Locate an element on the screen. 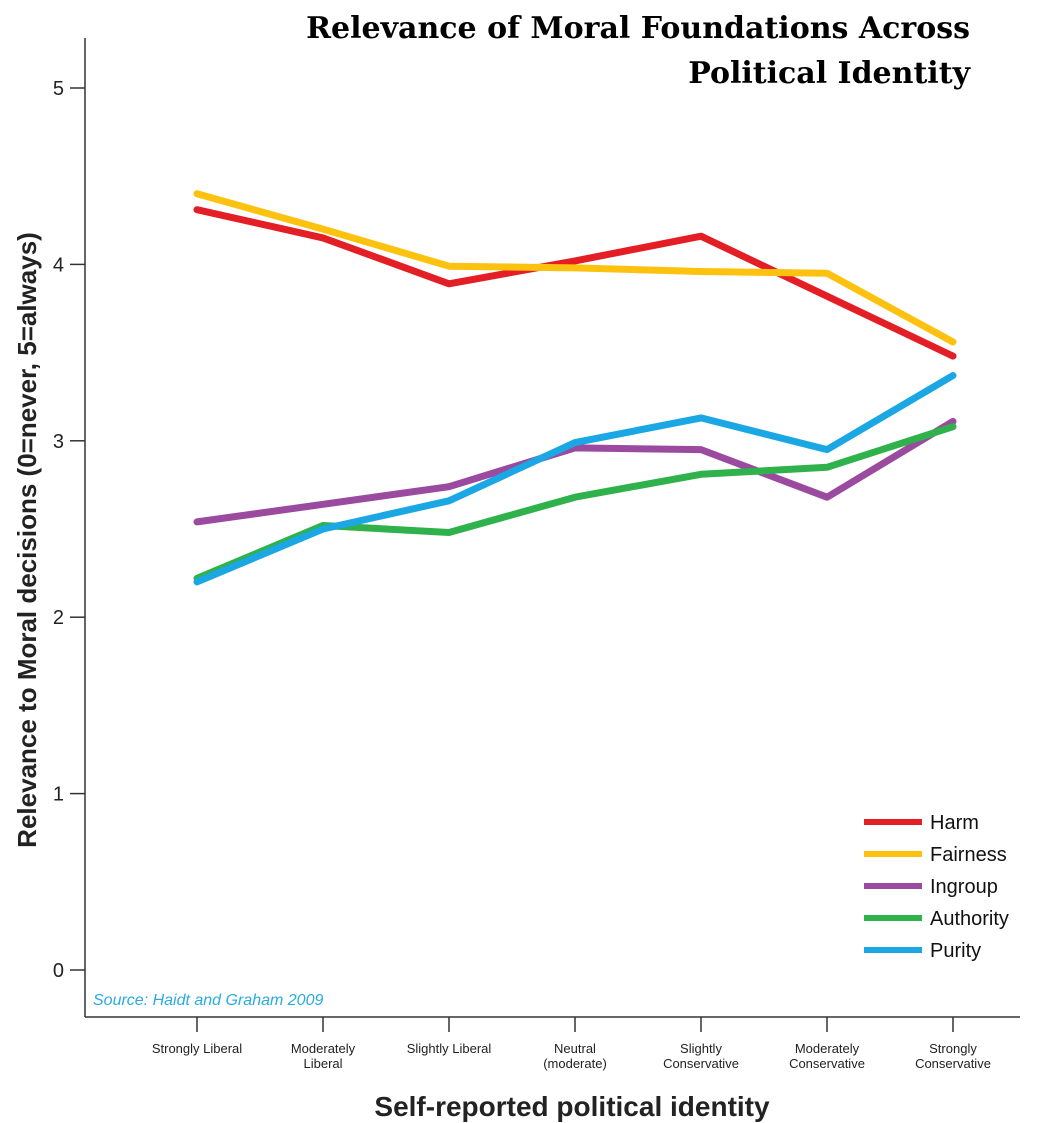  y-tick-label: 5 is located at coordinates (58, 89).